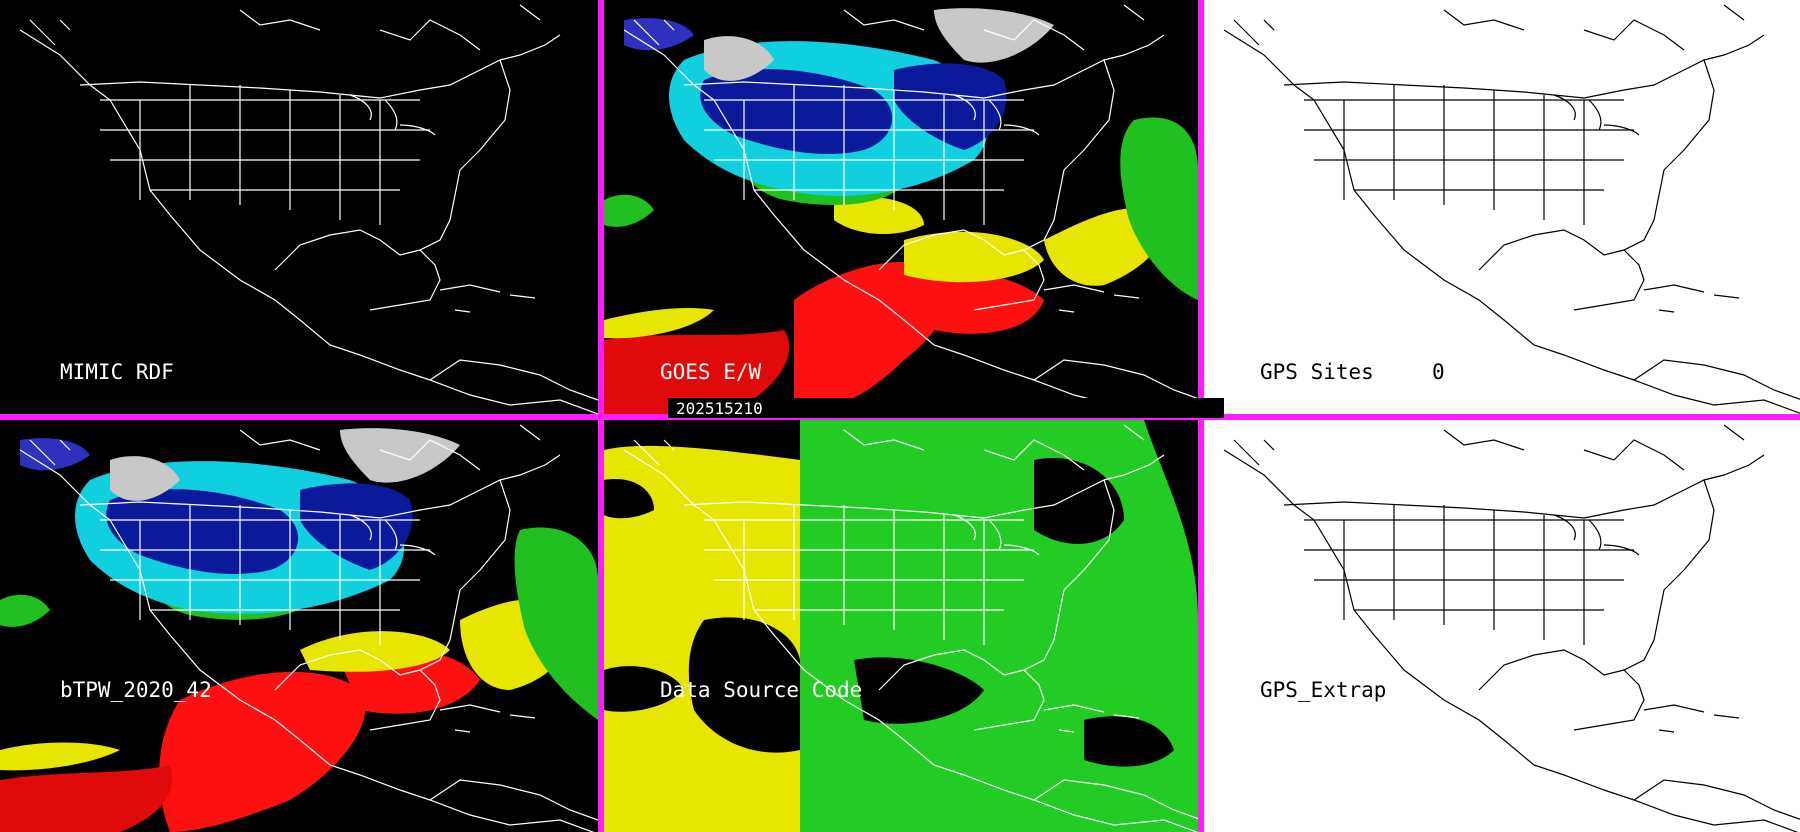 Image resolution: width=1800 pixels, height=832 pixels. What do you see at coordinates (1438, 372) in the screenshot?
I see `gps-sites-count: 0` at bounding box center [1438, 372].